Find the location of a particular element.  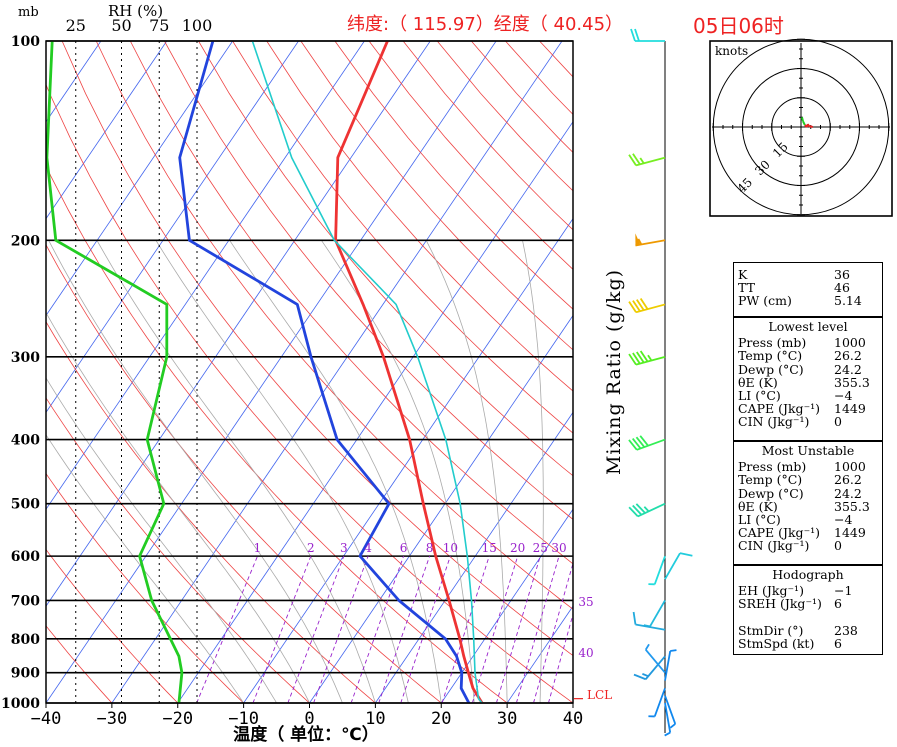

rh-tick-label: 100 is located at coordinates (197, 25).